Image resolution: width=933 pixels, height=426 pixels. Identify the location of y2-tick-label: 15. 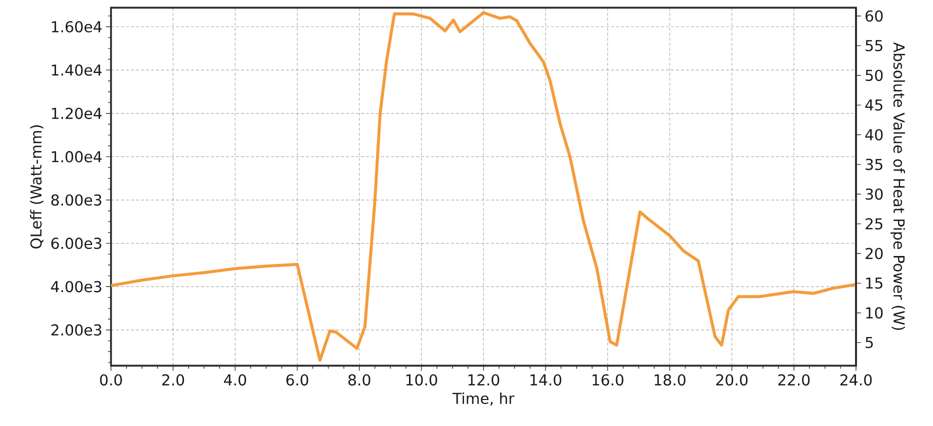
(874, 283).